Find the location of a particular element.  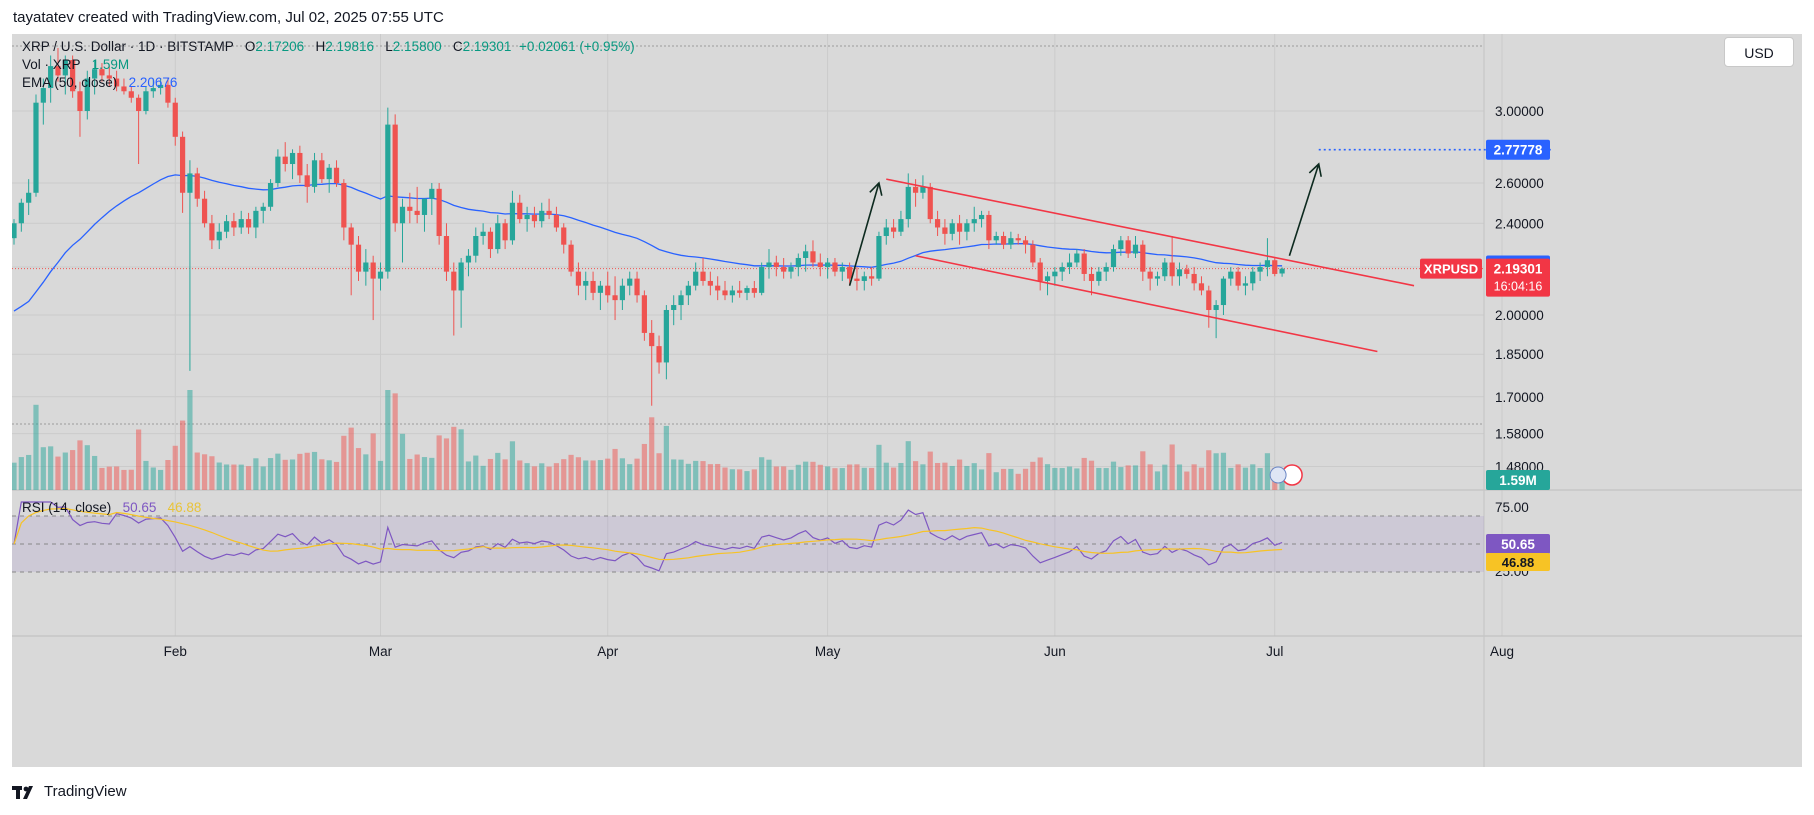

volume-legend: Vol · XRP 1.59M is located at coordinates (75, 64).